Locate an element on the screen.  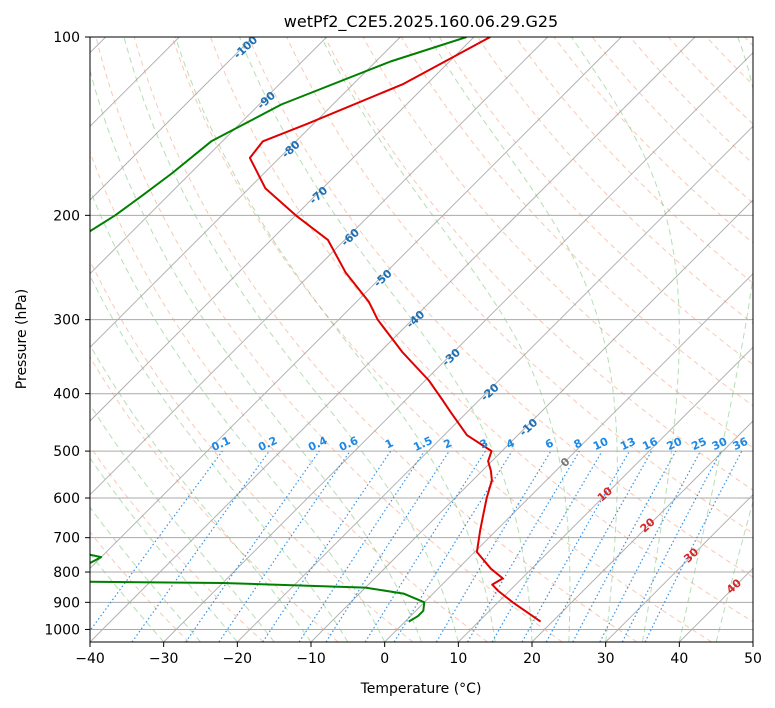
mixing-ratio-label: 20 is located at coordinates (675, 444).